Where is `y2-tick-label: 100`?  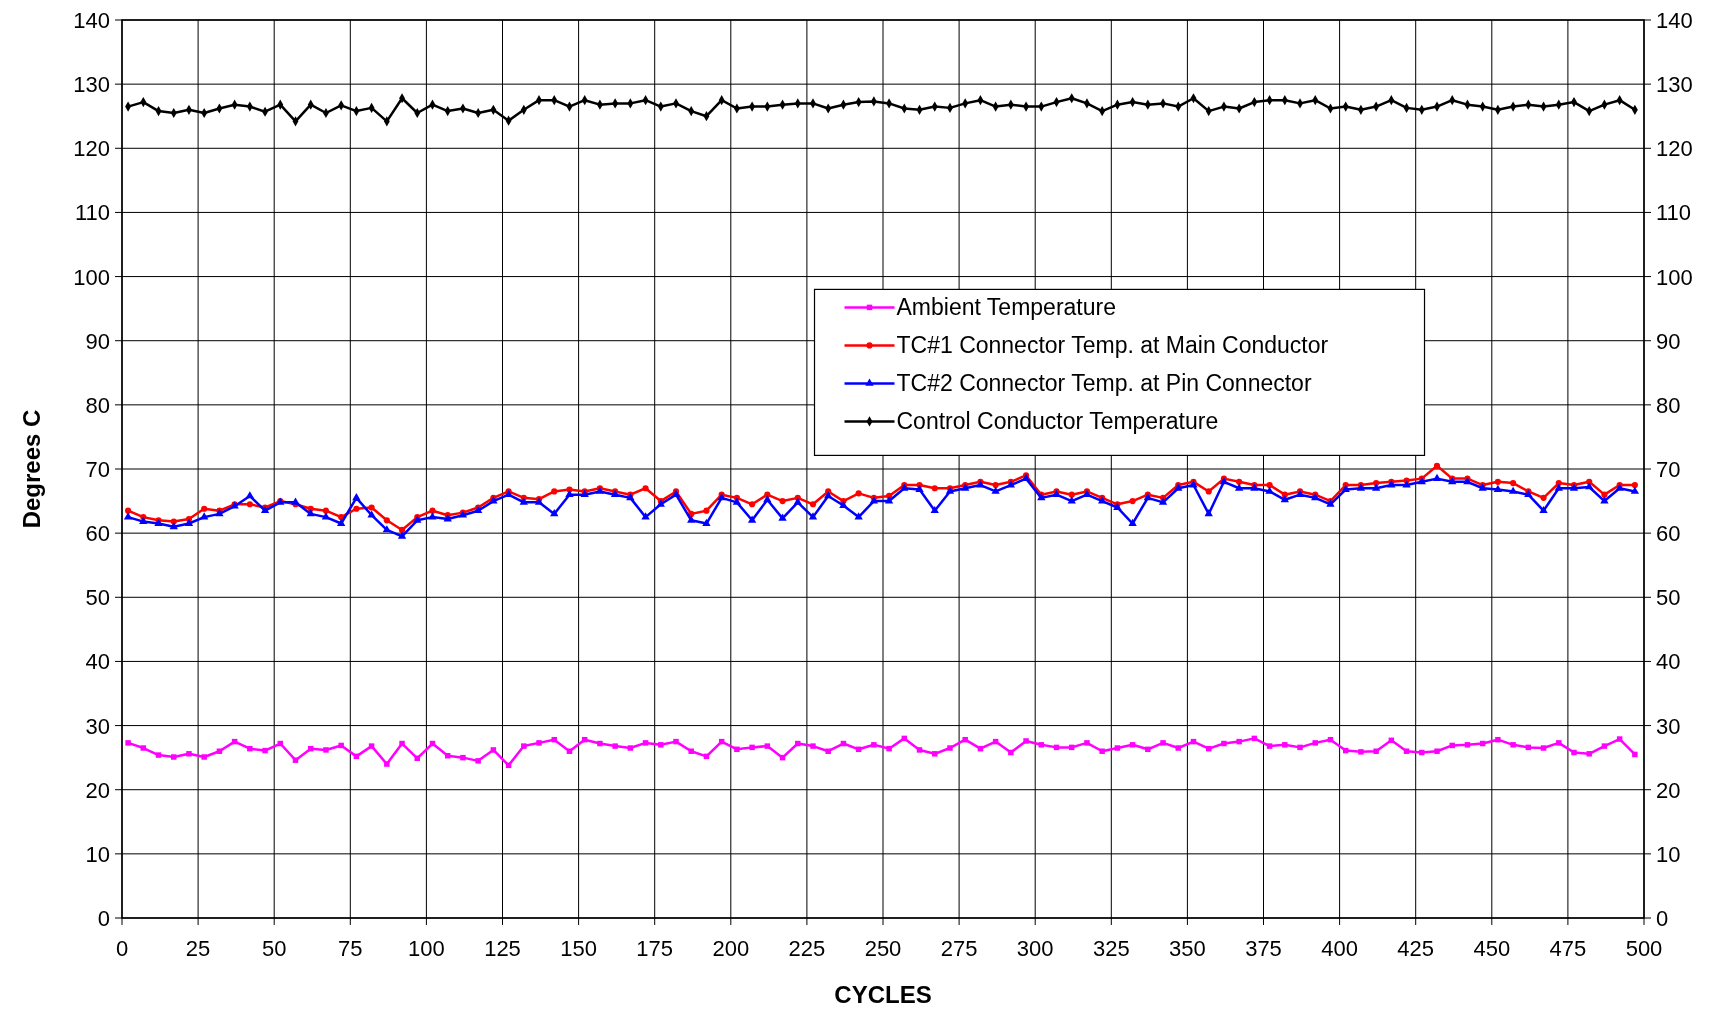 y2-tick-label: 100 is located at coordinates (1674, 277).